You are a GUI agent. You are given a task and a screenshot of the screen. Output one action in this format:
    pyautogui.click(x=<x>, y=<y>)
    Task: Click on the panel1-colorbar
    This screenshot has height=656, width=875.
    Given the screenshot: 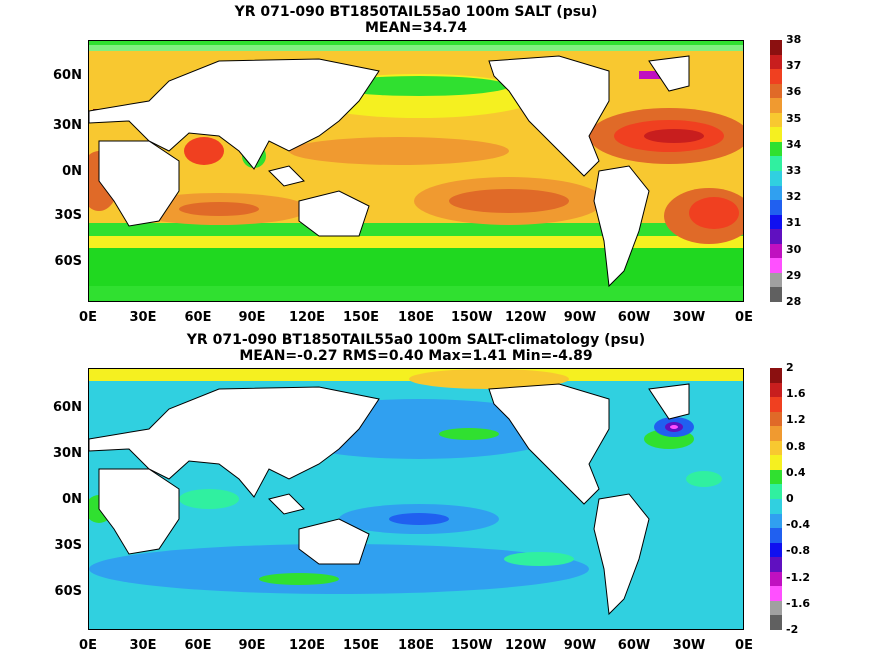 What is the action you would take?
    pyautogui.click(x=776, y=171)
    